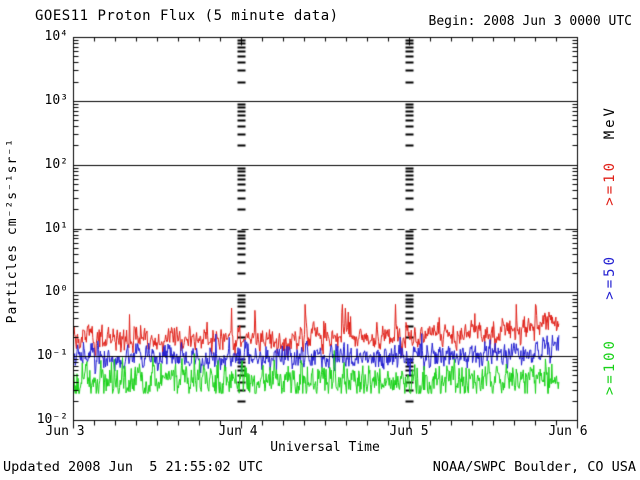 Image resolution: width=640 pixels, height=480 pixels. What do you see at coordinates (65, 431) in the screenshot?
I see `x-tick-label: Jun 3` at bounding box center [65, 431].